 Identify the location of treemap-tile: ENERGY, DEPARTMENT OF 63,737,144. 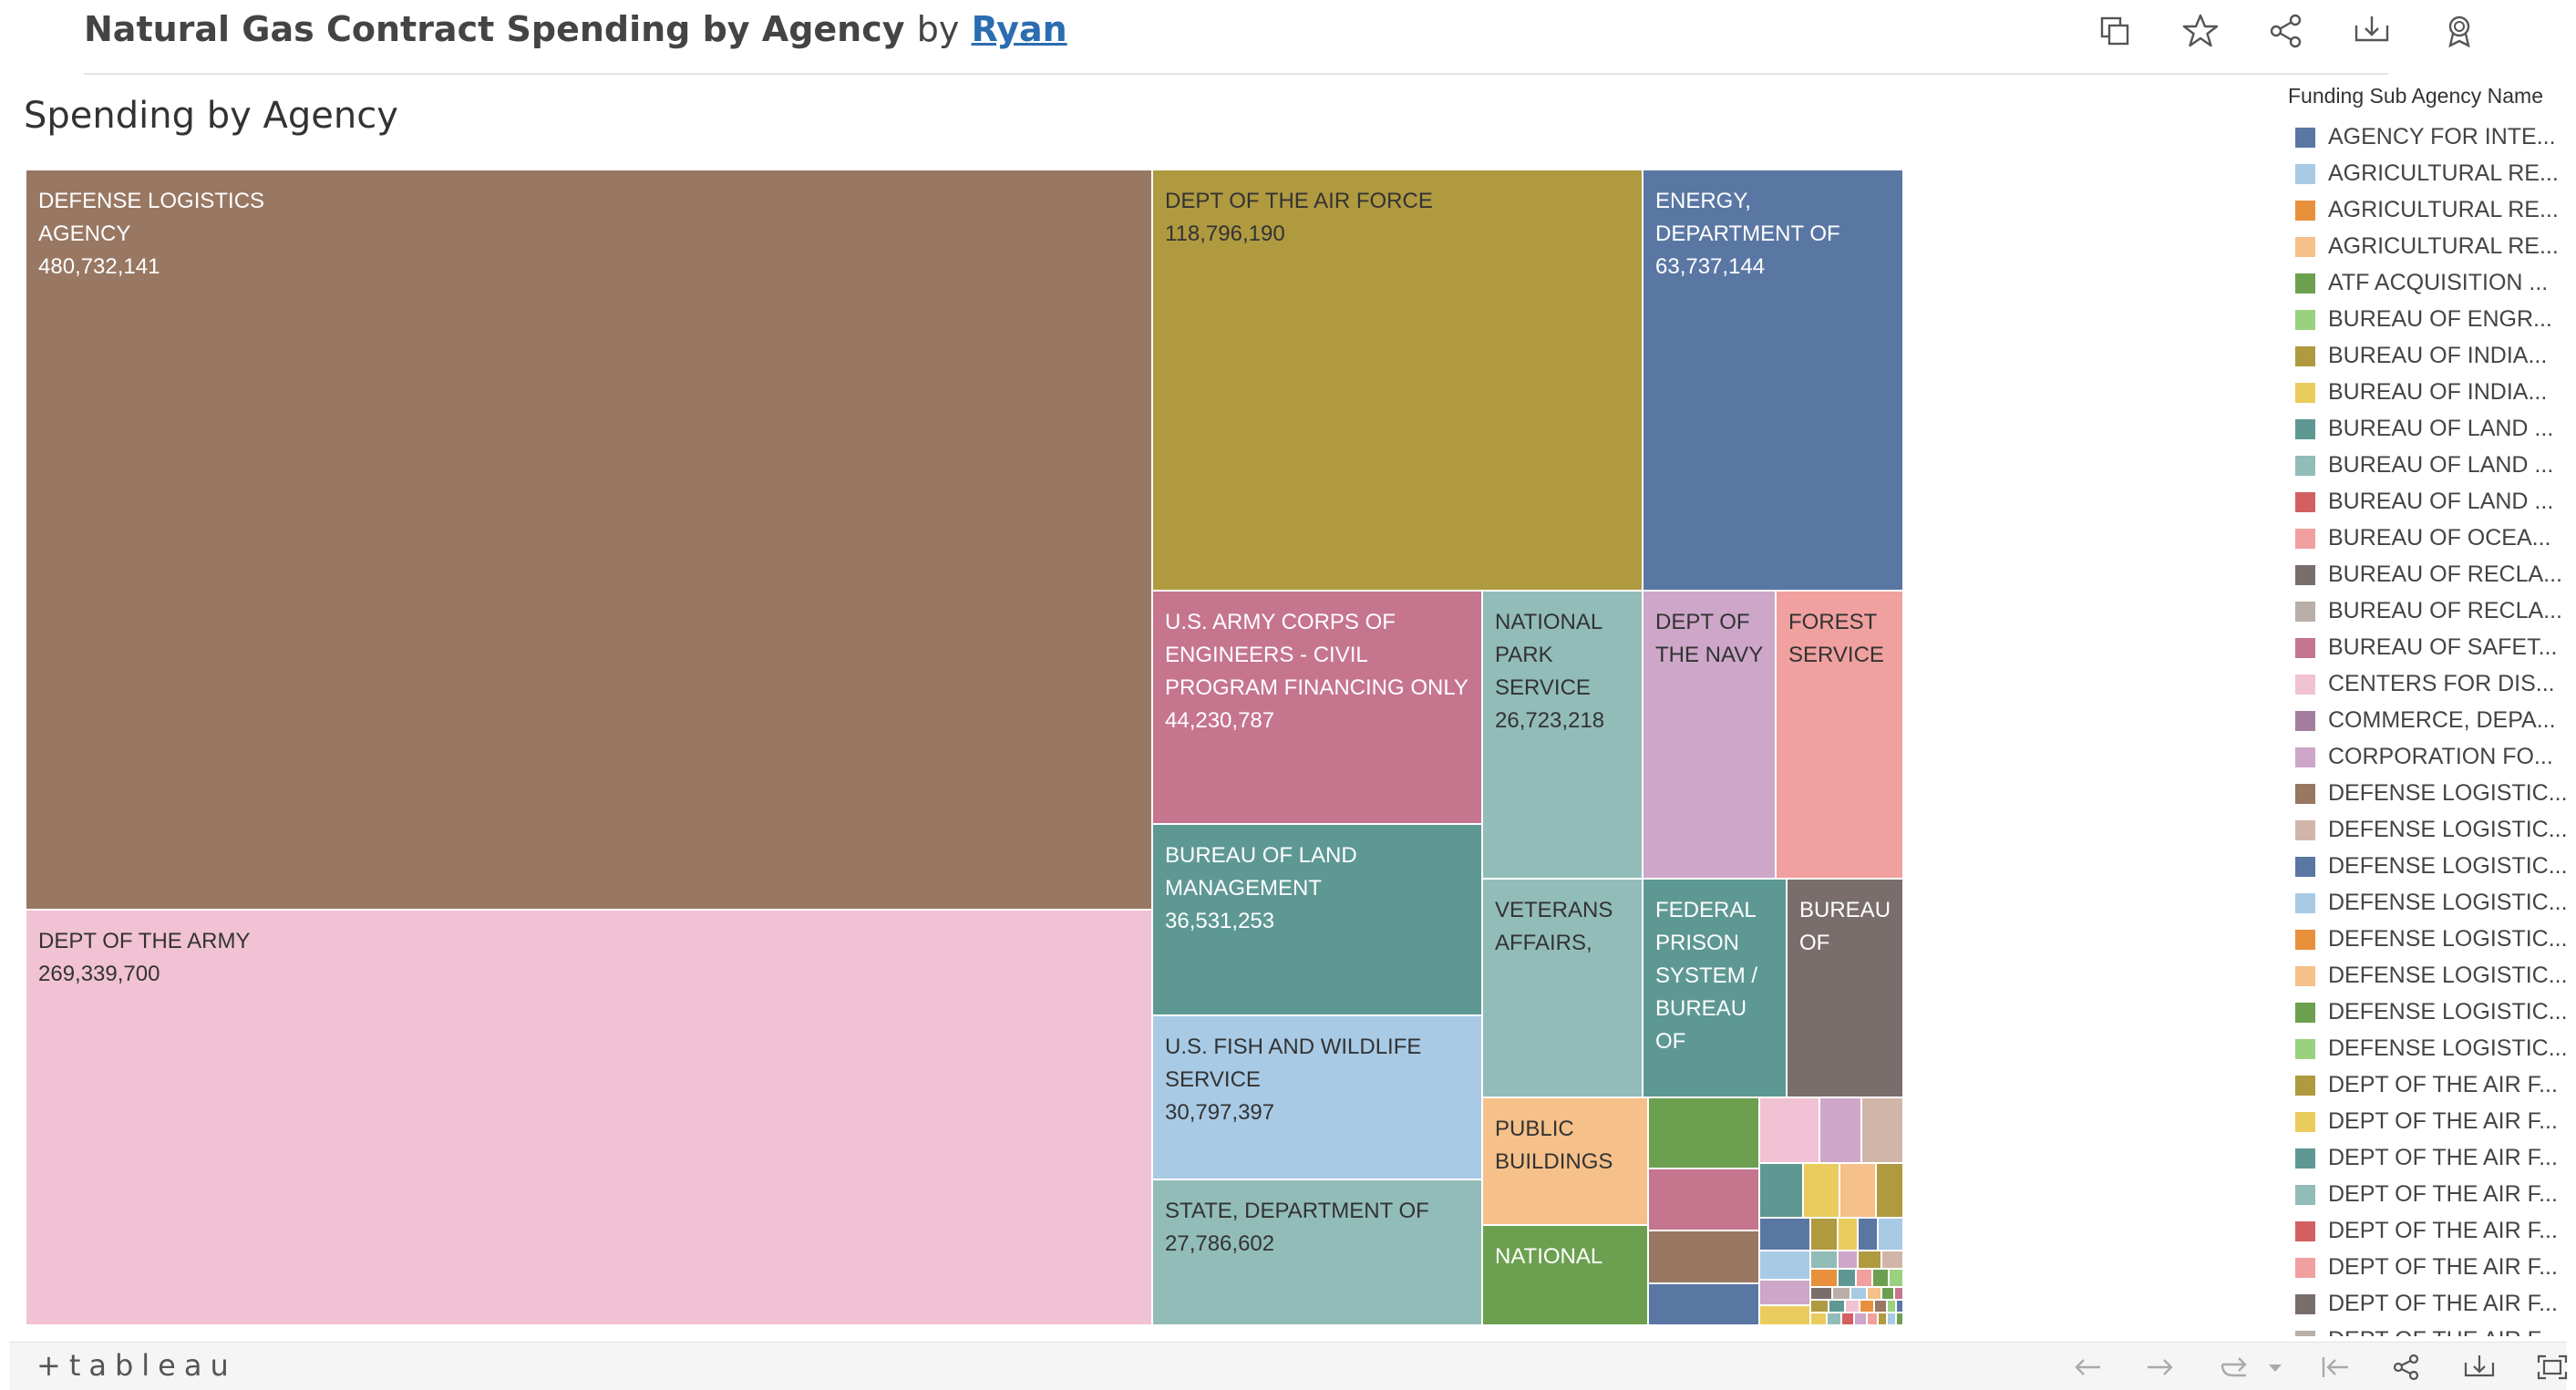
(1773, 380).